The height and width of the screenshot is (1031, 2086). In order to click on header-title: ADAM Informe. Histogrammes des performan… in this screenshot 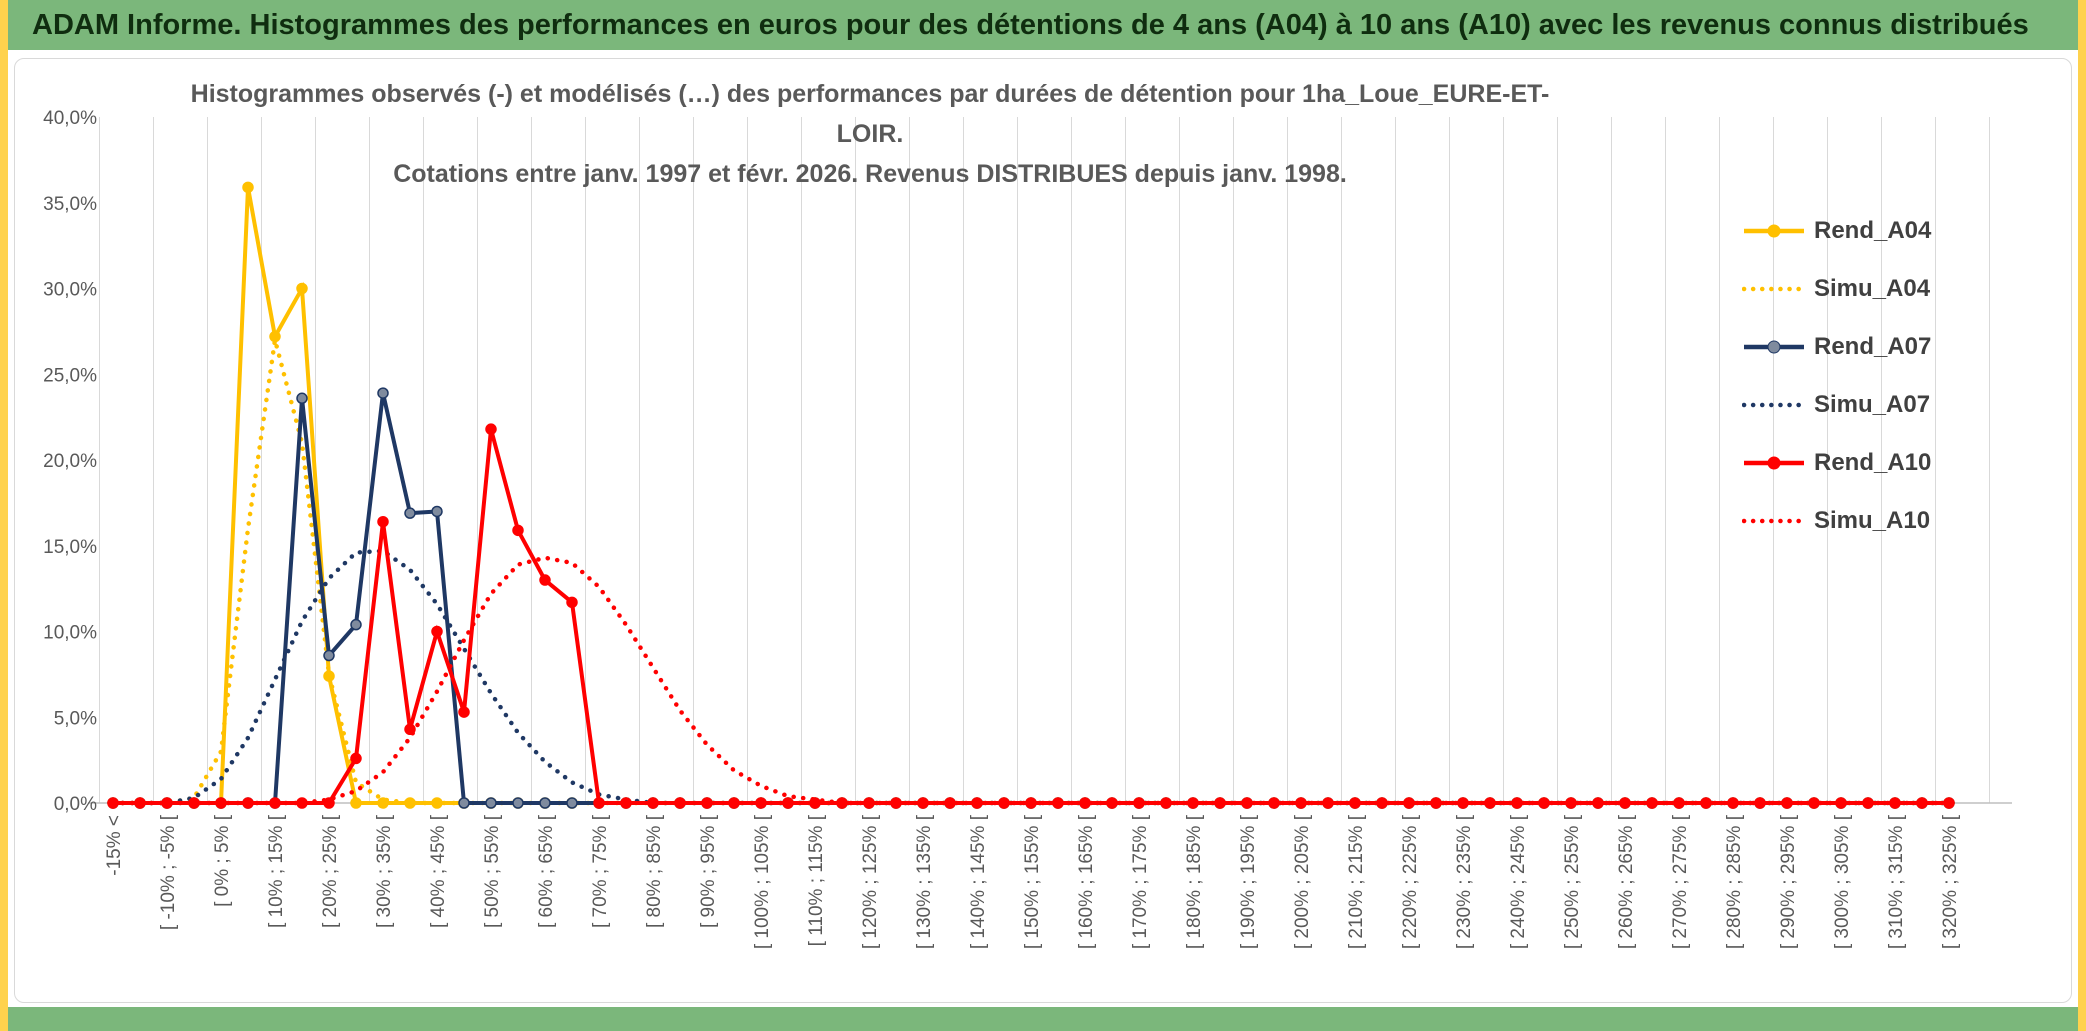, I will do `click(1030, 24)`.